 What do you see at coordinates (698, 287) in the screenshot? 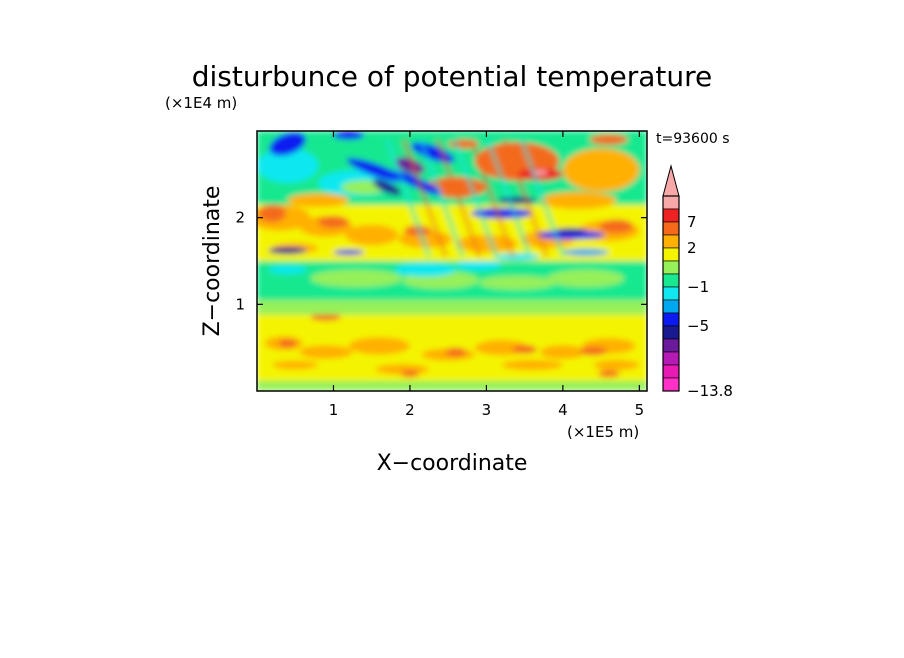
I see `colorbar-label: −1` at bounding box center [698, 287].